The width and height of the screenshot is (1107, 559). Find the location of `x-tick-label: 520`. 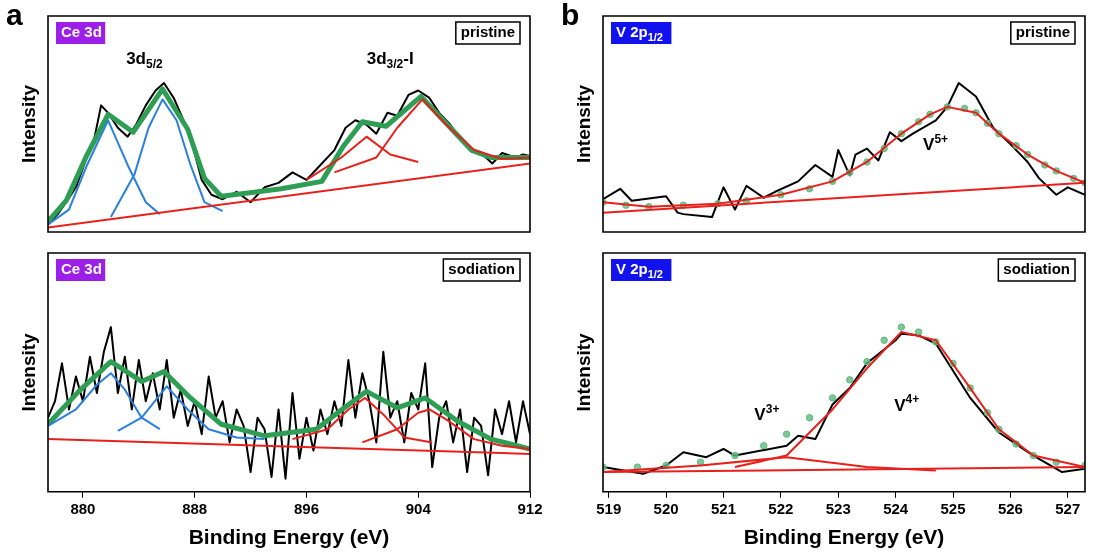

x-tick-label: 520 is located at coordinates (666, 508).